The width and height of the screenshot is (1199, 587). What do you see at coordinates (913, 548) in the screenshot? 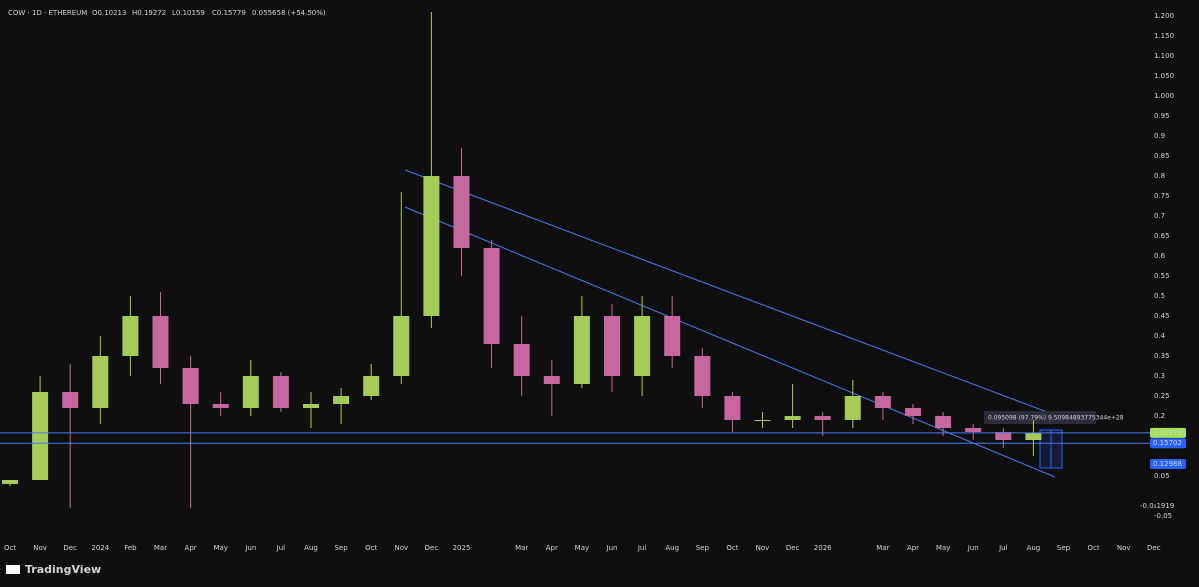
I see `x-tick-label: Apr` at bounding box center [913, 548].